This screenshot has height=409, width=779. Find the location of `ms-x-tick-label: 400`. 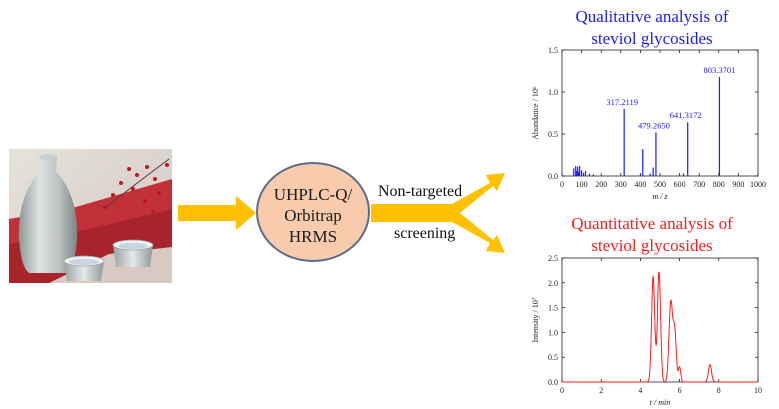

ms-x-tick-label: 400 is located at coordinates (640, 184).